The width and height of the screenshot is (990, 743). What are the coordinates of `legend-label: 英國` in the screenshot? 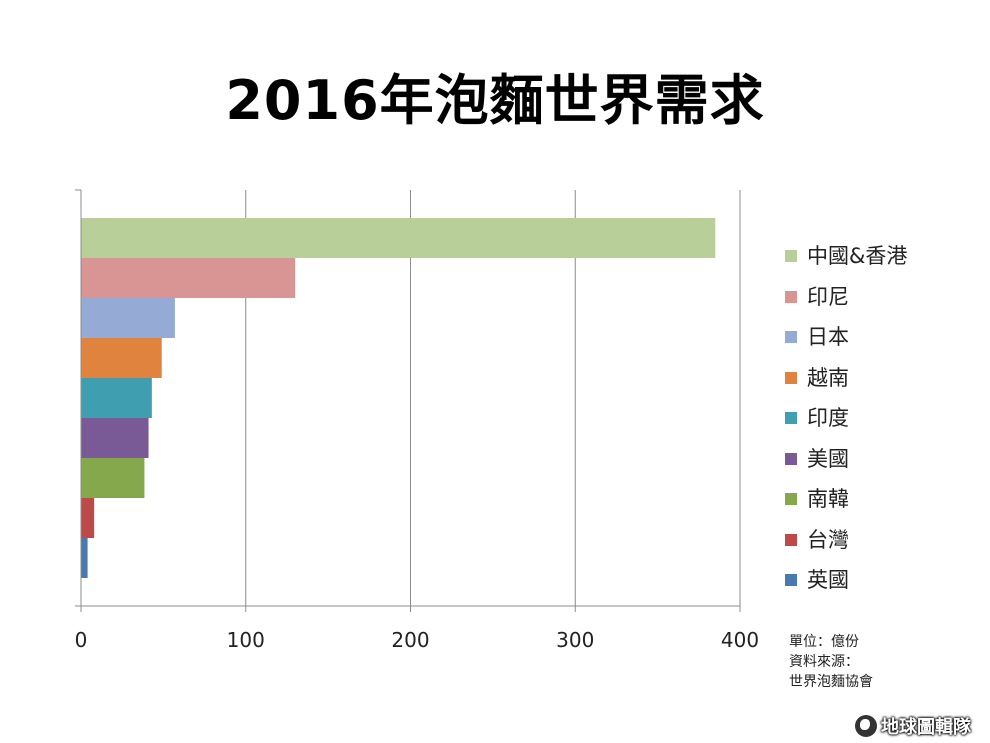 It's located at (828, 580).